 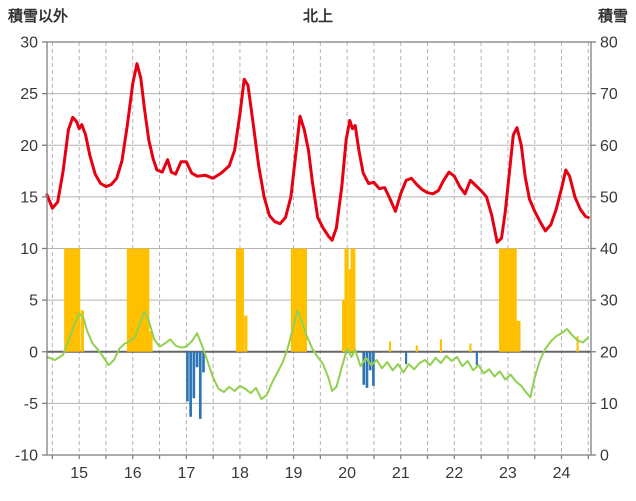 I want to click on svg-text: 17, so click(x=186, y=473).